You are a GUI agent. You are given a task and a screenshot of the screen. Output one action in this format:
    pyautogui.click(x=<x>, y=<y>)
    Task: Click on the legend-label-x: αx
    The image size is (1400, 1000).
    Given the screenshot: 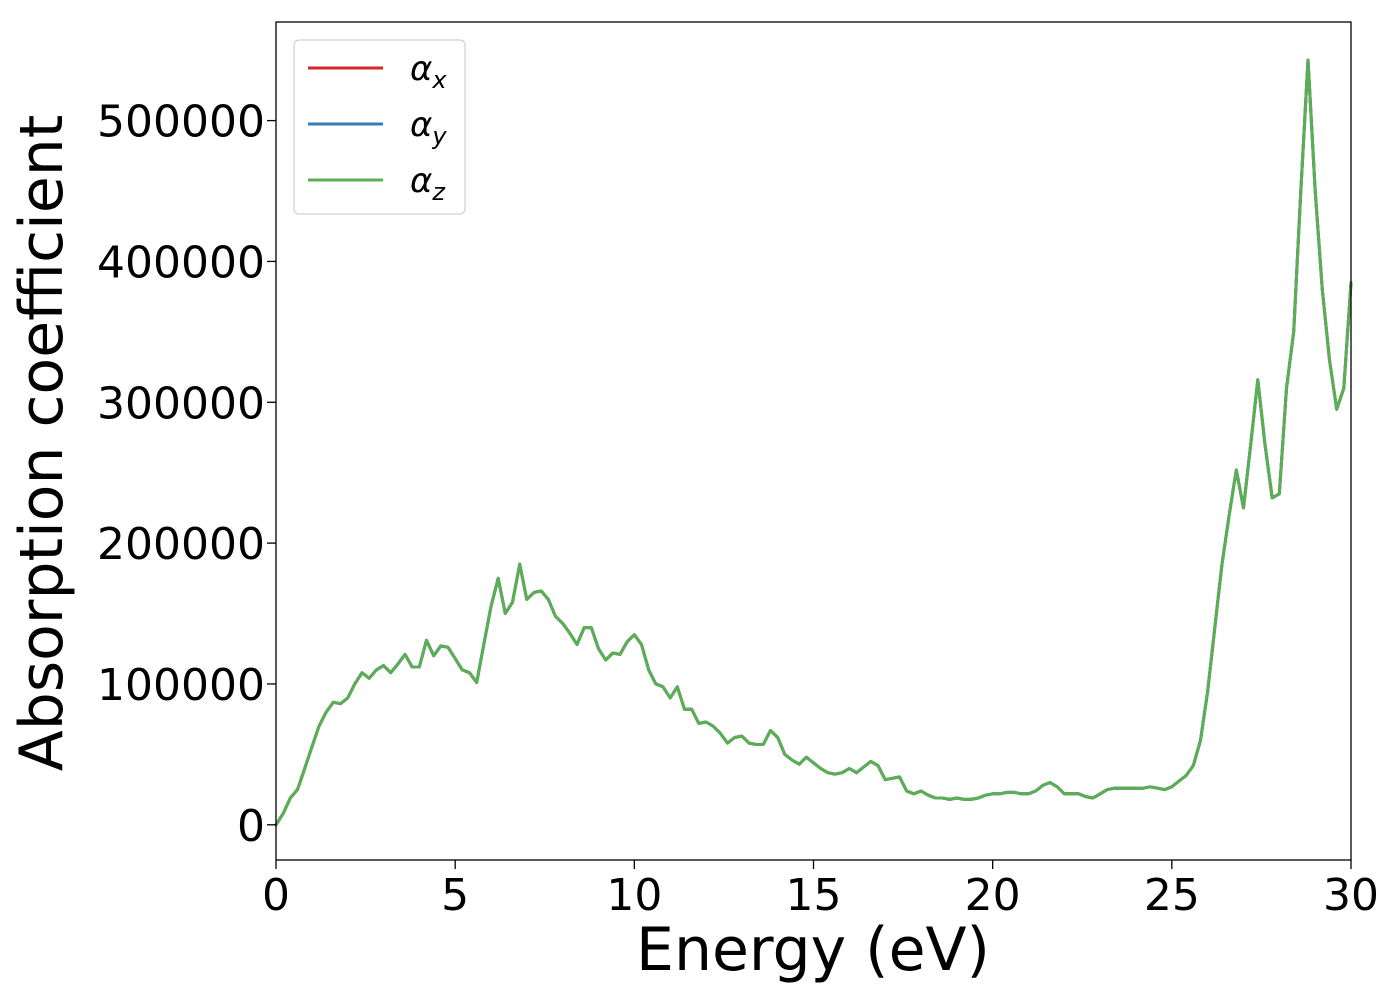 What is the action you would take?
    pyautogui.click(x=428, y=71)
    